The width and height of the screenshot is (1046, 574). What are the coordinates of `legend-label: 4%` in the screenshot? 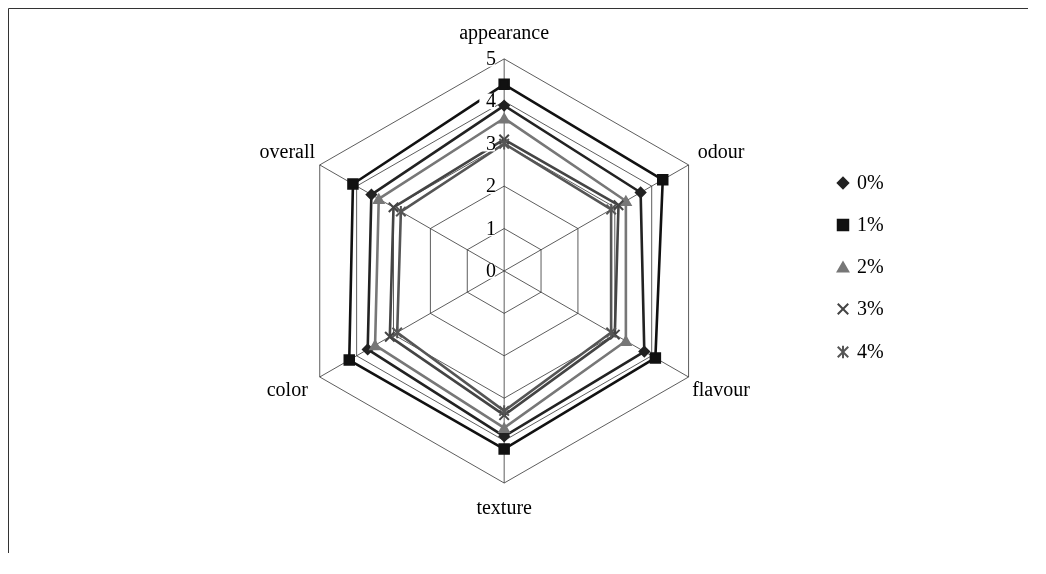 It's located at (870, 351).